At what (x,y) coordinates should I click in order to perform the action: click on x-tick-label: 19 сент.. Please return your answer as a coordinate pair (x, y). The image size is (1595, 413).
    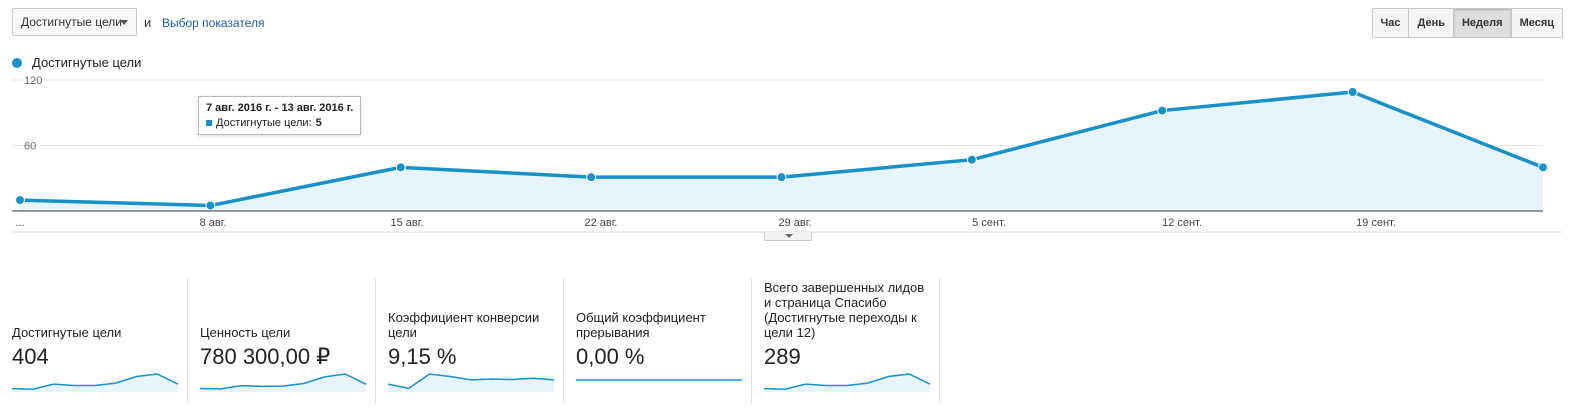
    Looking at the image, I should click on (1376, 223).